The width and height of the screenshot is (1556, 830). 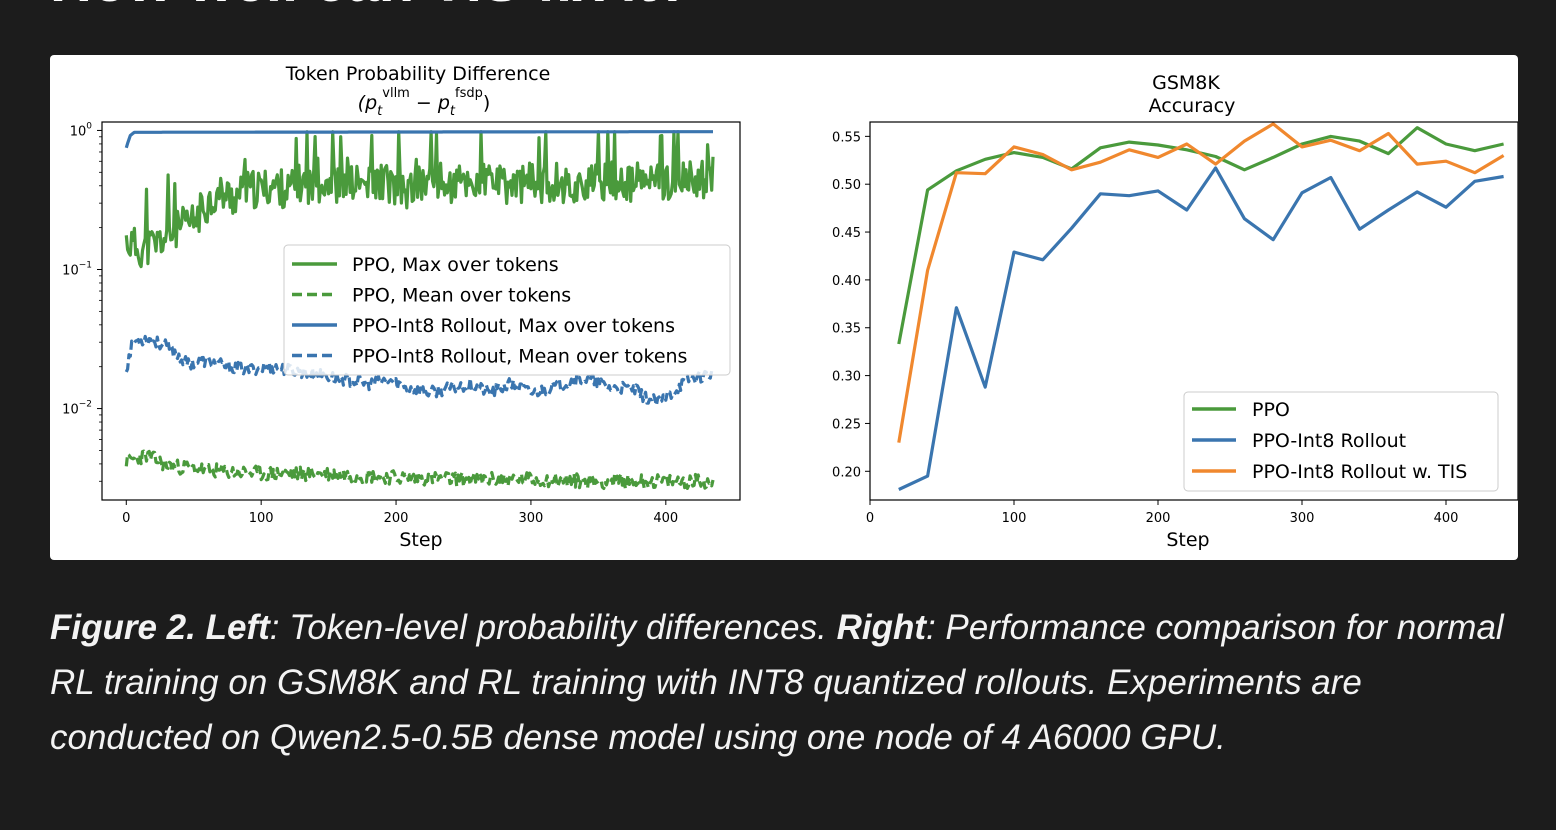 What do you see at coordinates (82, 301) in the screenshot?
I see `left-y-ticks: 10⁰ 10⁻¹ 10⁻²` at bounding box center [82, 301].